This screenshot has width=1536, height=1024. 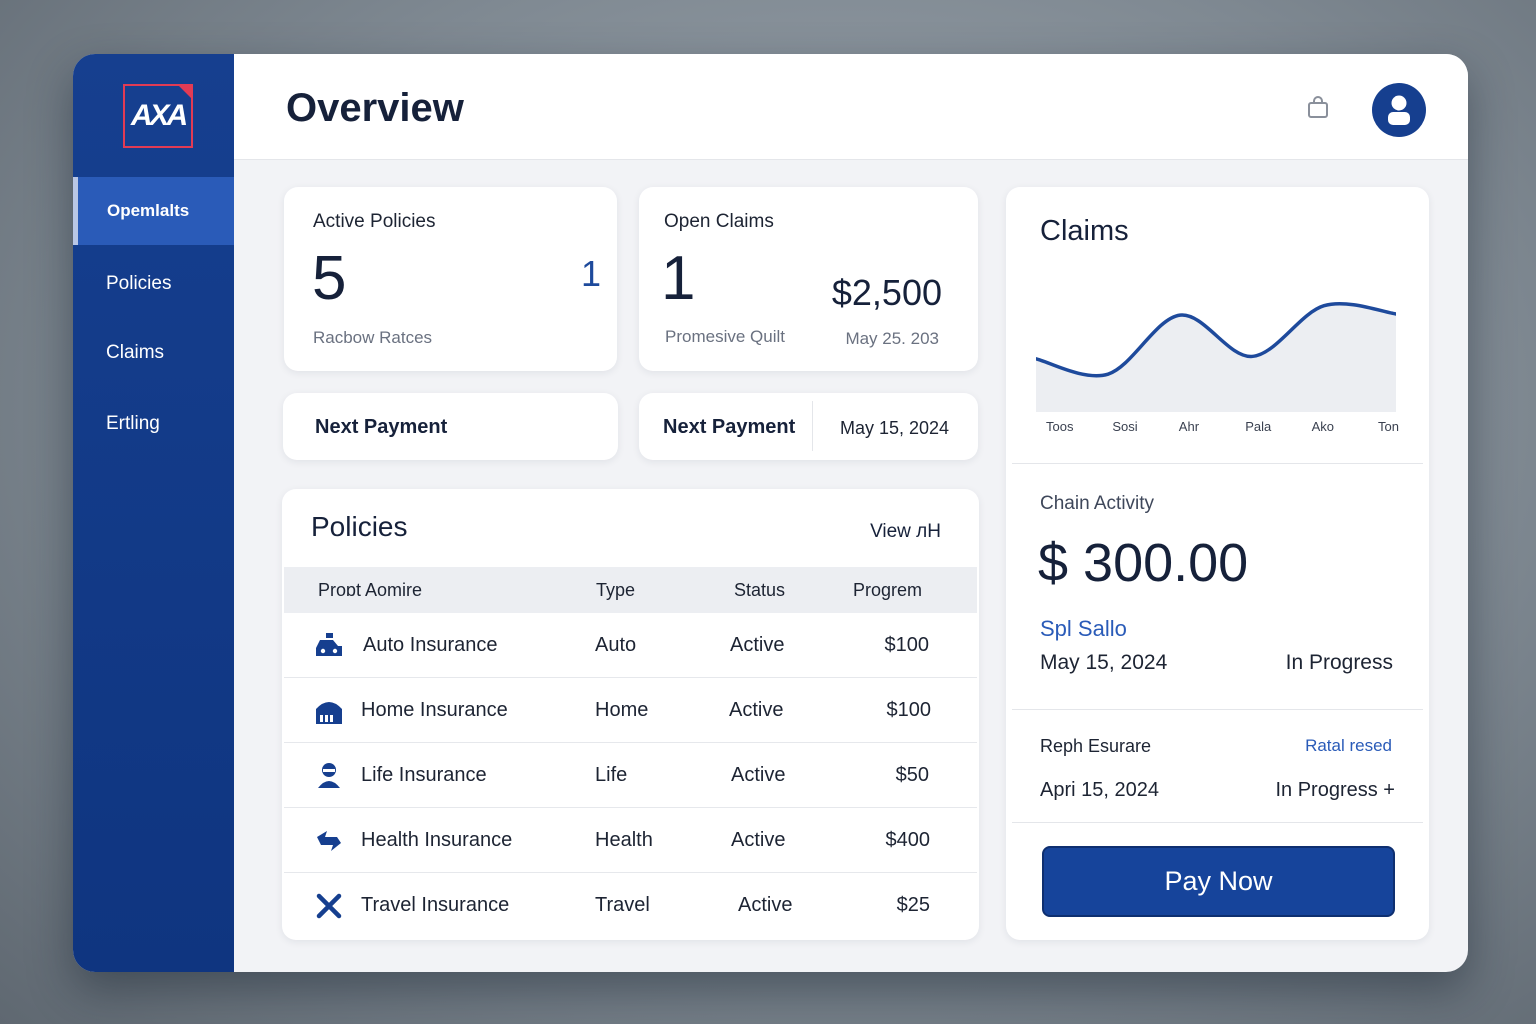 What do you see at coordinates (1339, 662) in the screenshot?
I see `activity-status: In Progress` at bounding box center [1339, 662].